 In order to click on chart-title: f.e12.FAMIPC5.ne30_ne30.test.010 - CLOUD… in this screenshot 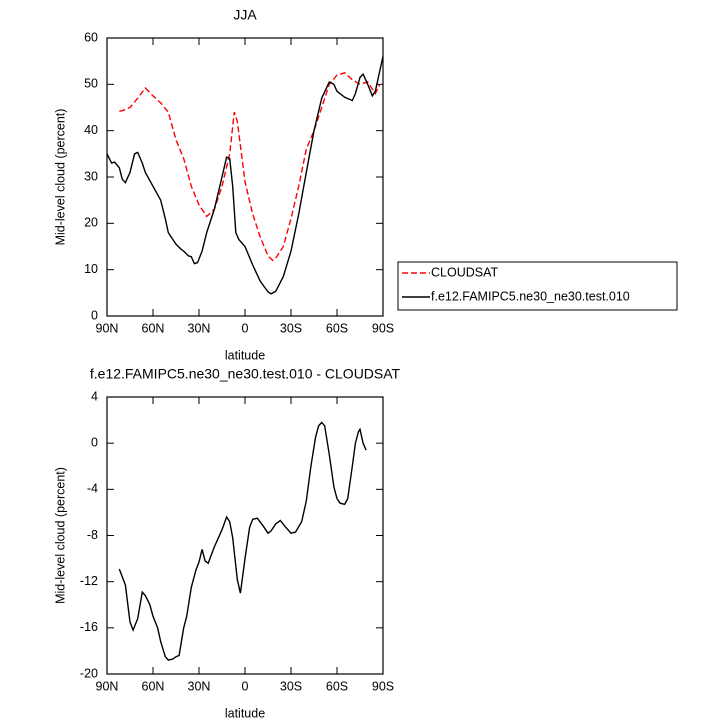, I will do `click(245, 374)`.